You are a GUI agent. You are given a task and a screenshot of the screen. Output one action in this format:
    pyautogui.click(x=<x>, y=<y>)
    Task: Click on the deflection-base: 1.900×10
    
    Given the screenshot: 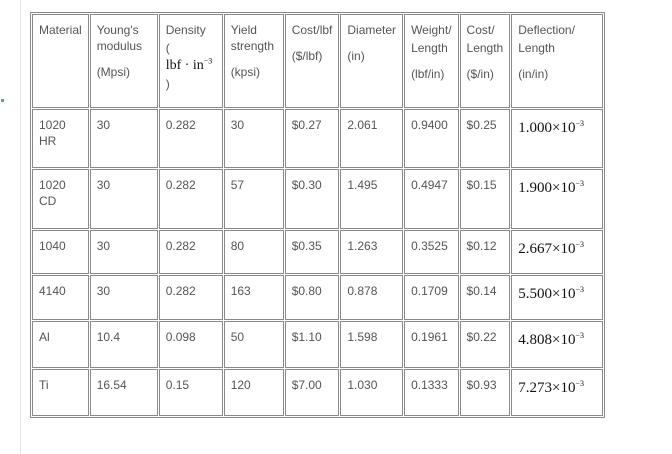 What is the action you would take?
    pyautogui.click(x=547, y=188)
    